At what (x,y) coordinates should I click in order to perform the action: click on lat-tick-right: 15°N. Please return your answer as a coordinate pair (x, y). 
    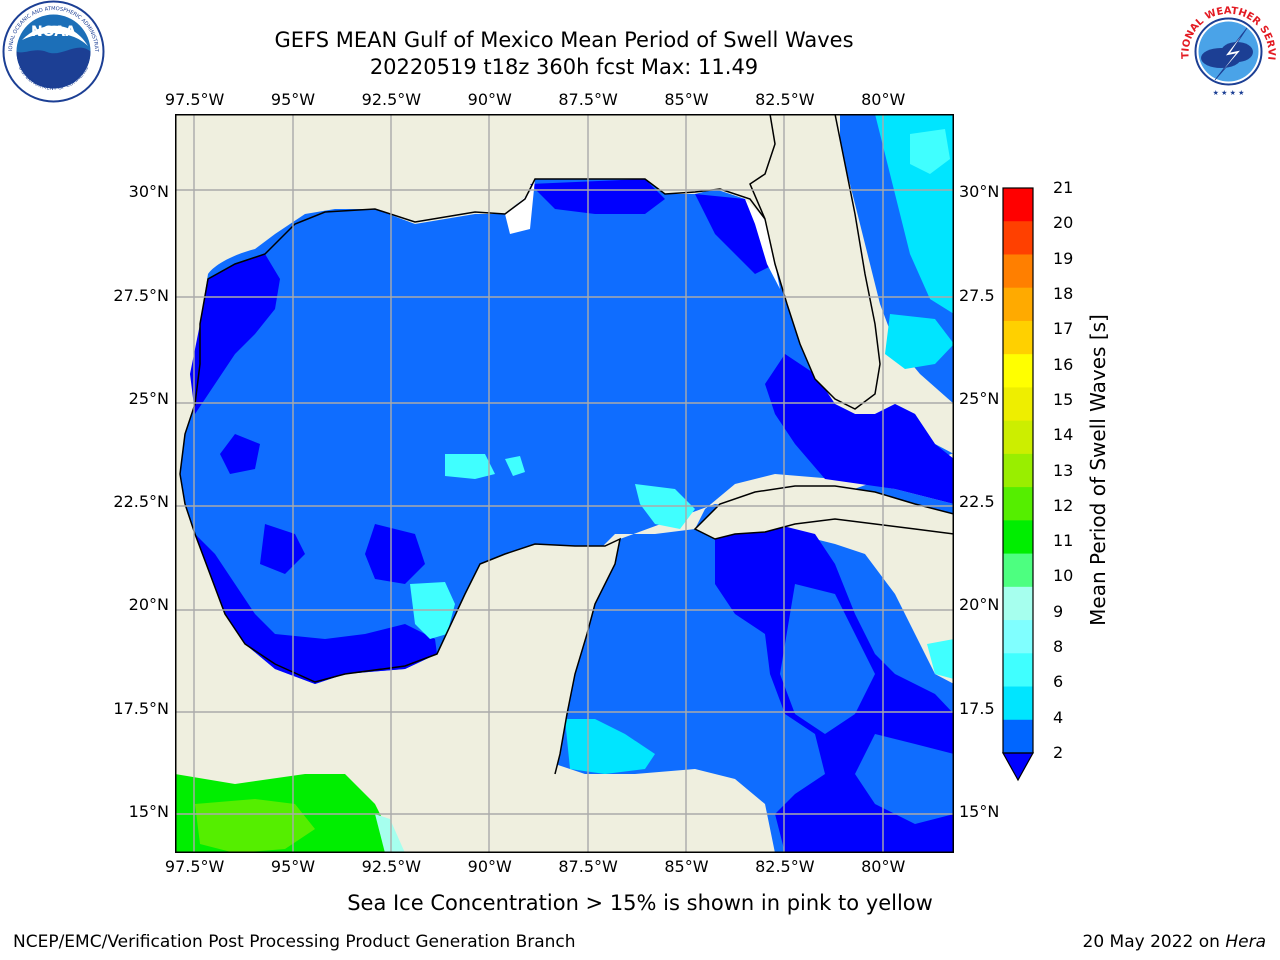
    Looking at the image, I should click on (979, 811).